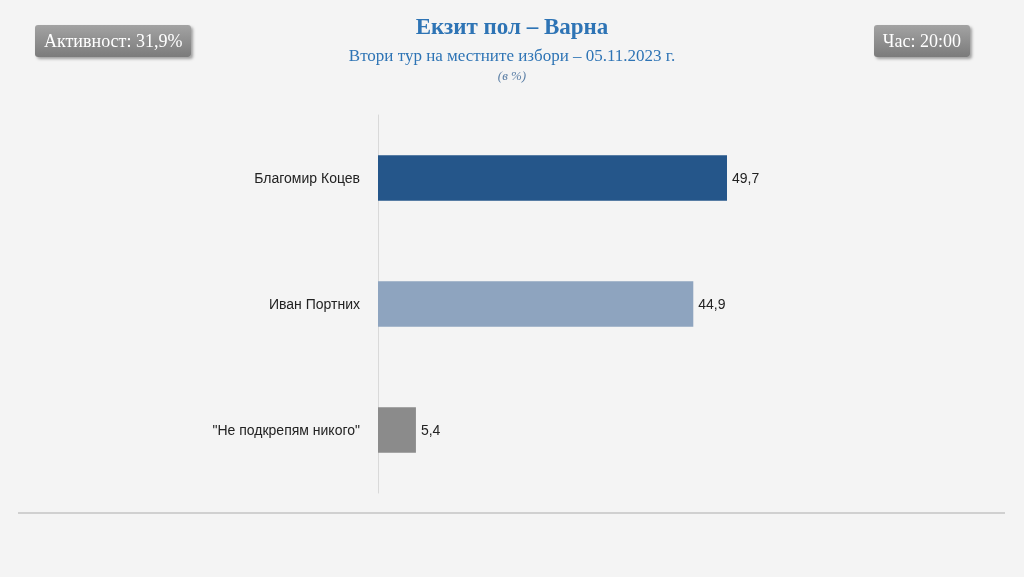 The image size is (1024, 577). Describe the element at coordinates (712, 304) in the screenshot. I see `data-label: 44,9` at that location.